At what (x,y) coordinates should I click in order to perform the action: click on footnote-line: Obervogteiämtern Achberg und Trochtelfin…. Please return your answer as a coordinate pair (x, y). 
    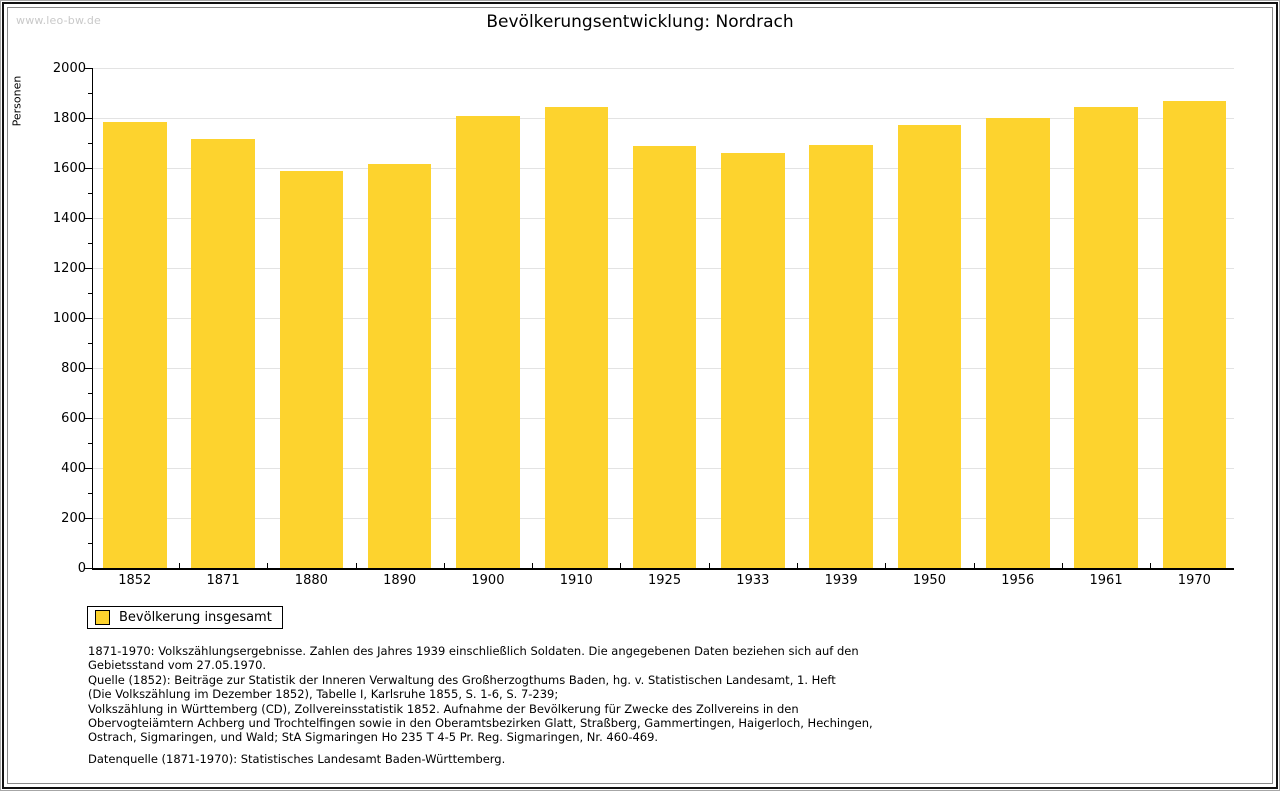
    Looking at the image, I should click on (480, 723).